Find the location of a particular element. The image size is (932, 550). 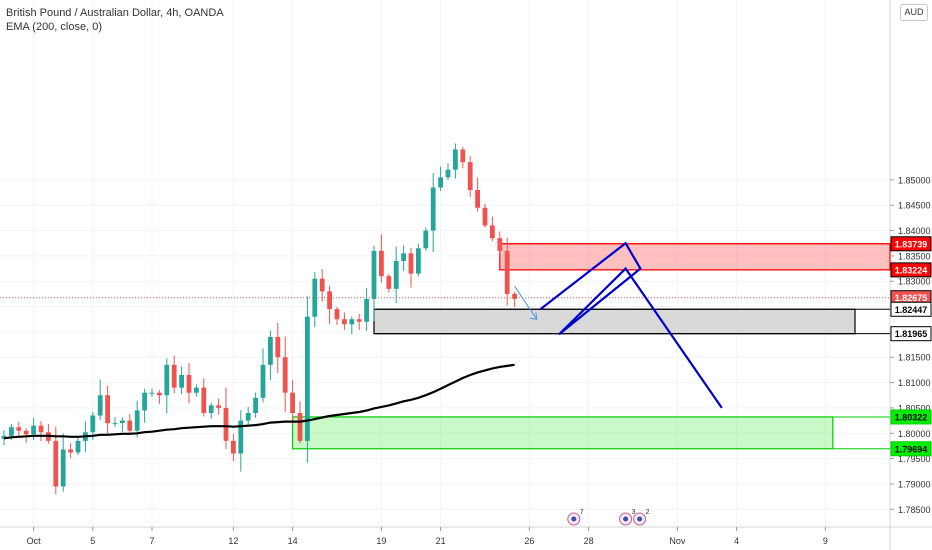

grey-support-zone is located at coordinates (614, 321).